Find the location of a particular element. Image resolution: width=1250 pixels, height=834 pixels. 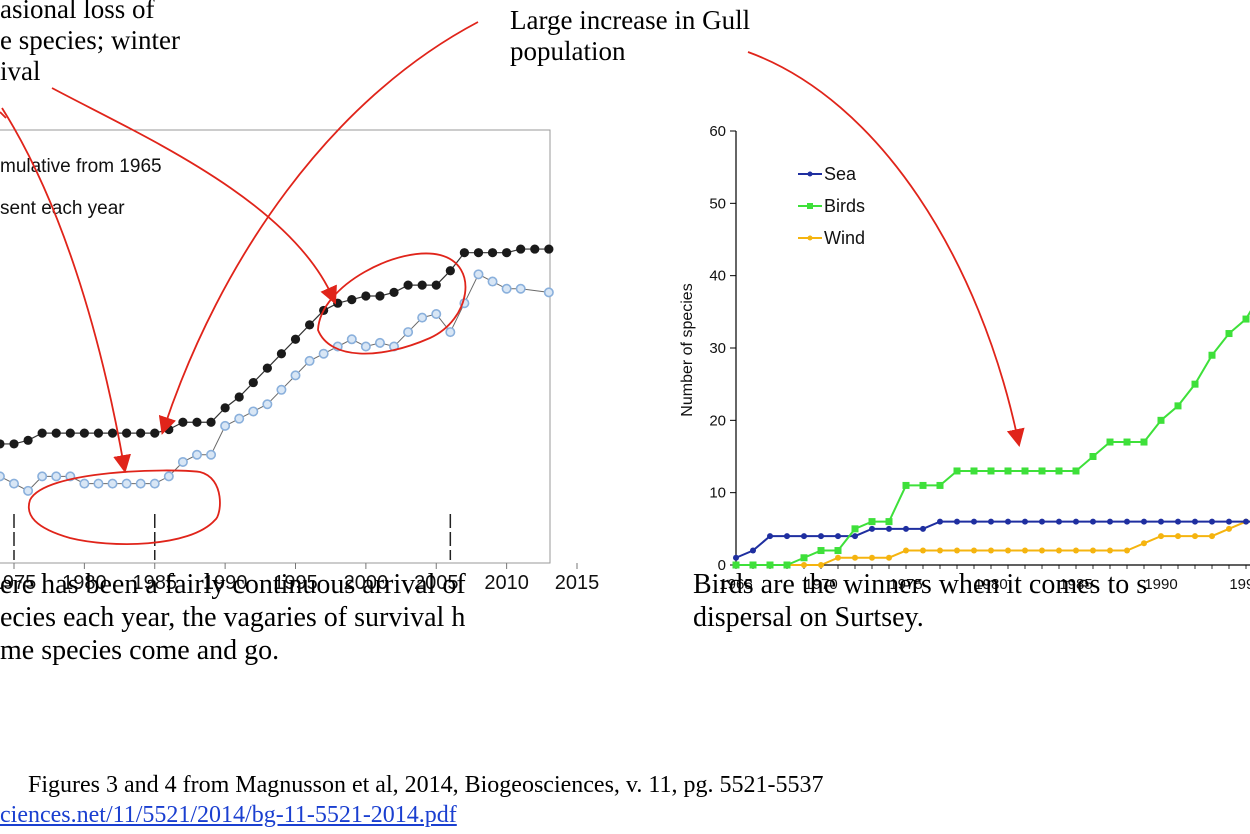

right-y-tick-label: 10 is located at coordinates (717, 493).